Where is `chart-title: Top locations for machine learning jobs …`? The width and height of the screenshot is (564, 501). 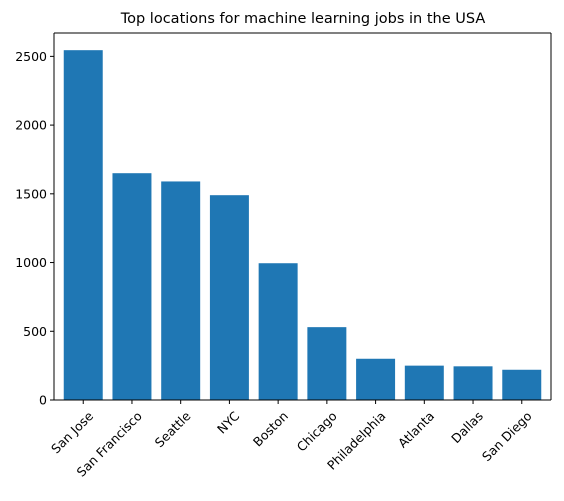
chart-title: Top locations for machine learning jobs … is located at coordinates (303, 19).